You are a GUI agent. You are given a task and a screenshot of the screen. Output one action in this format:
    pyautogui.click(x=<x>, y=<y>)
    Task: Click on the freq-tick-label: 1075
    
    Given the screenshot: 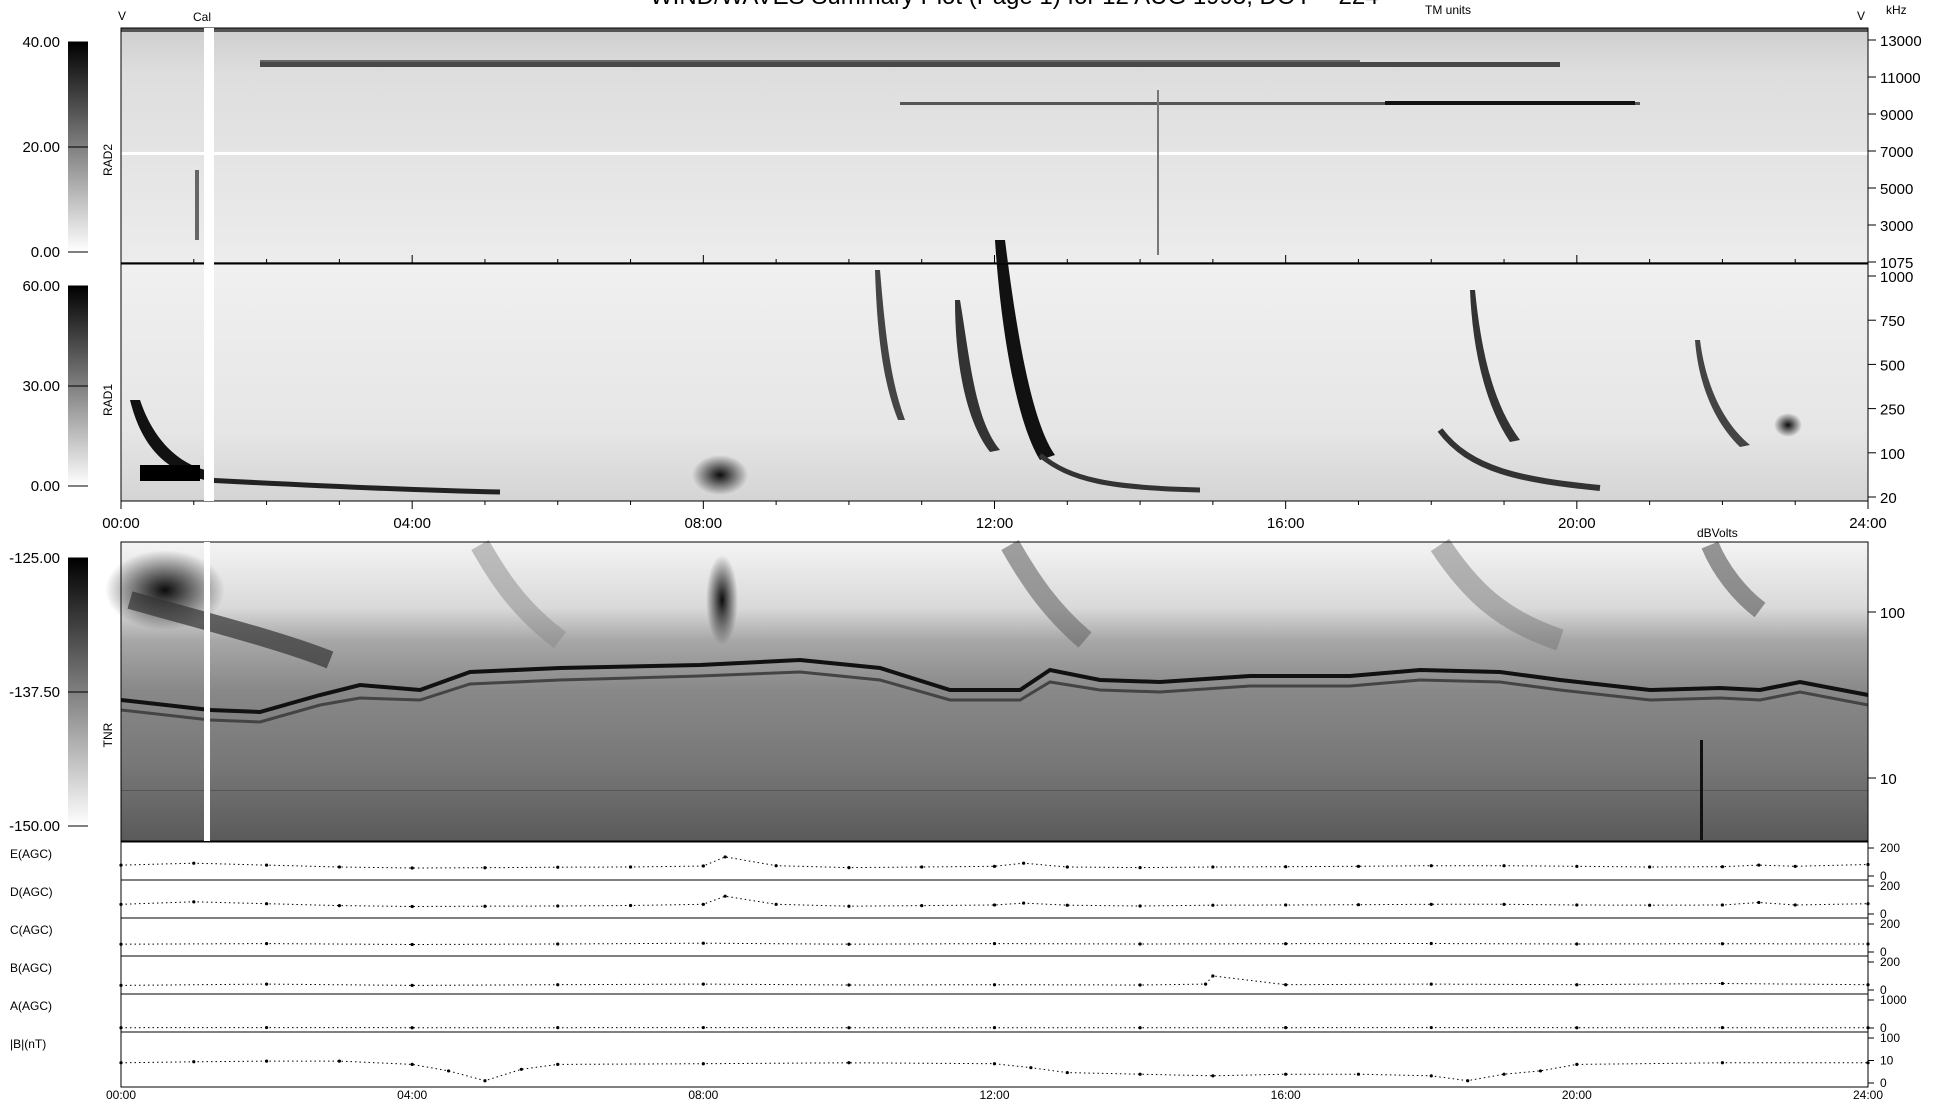 What is the action you would take?
    pyautogui.click(x=1896, y=263)
    